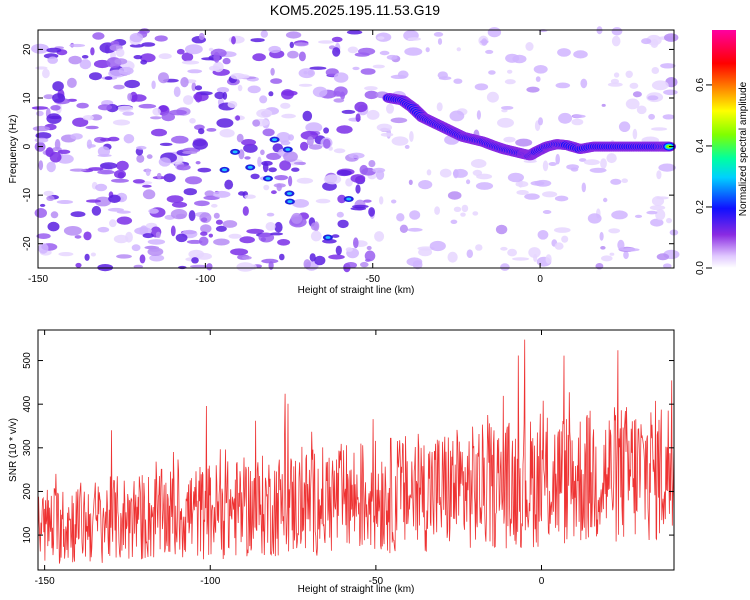 The image size is (750, 600). Describe the element at coordinates (27, 534) in the screenshot. I see `y-tick-label: 100` at that location.